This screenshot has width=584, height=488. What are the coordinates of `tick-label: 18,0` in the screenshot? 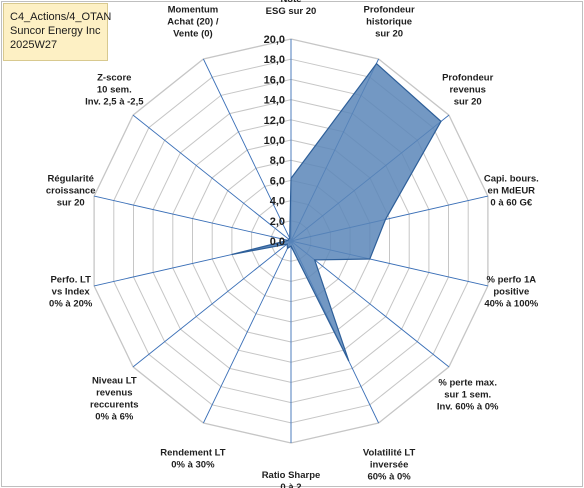 It's located at (274, 60).